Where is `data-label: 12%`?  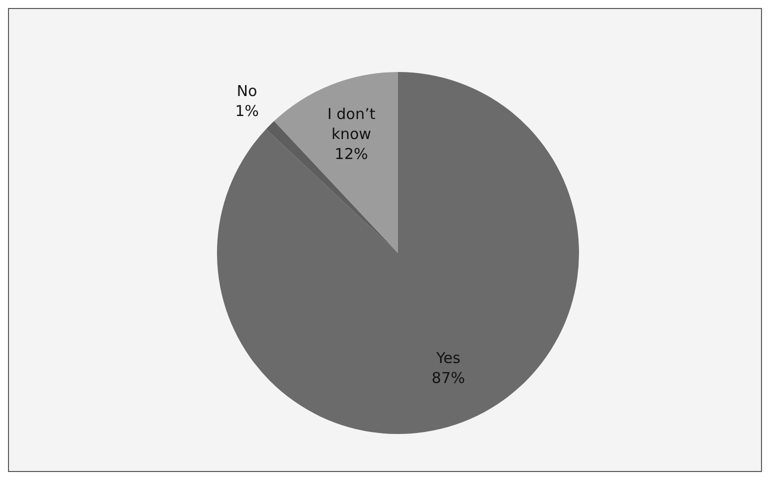
data-label: 12% is located at coordinates (351, 154).